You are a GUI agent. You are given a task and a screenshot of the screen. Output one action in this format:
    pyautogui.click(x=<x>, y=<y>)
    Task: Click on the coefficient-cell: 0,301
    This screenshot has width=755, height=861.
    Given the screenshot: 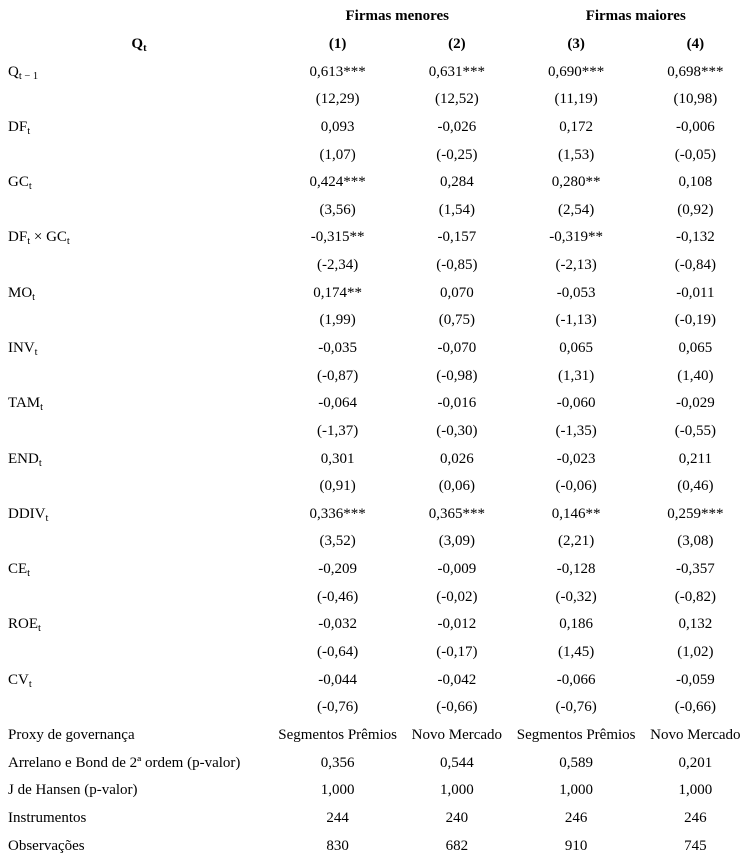 What is the action you would take?
    pyautogui.click(x=337, y=458)
    